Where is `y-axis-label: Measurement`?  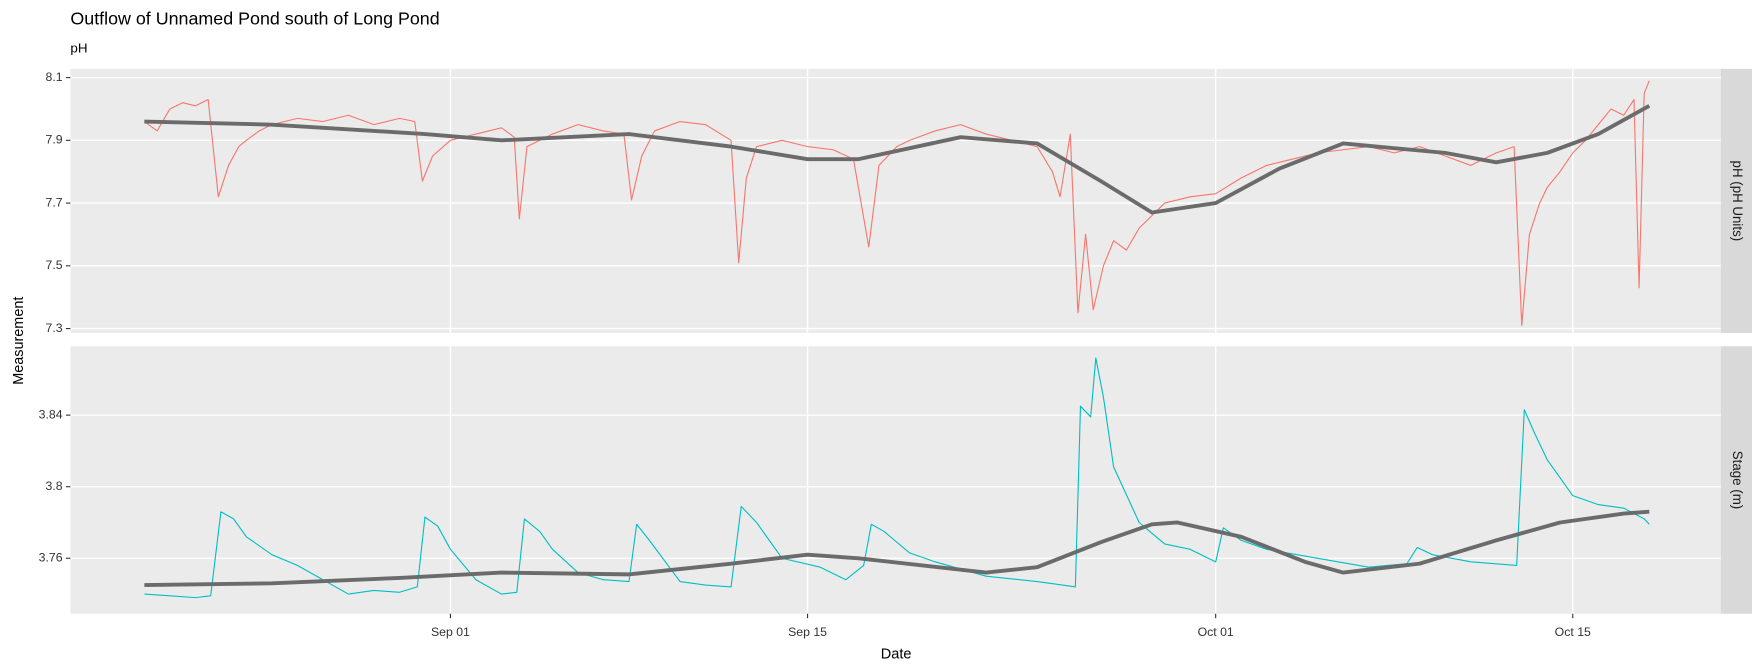 y-axis-label: Measurement is located at coordinates (19, 341).